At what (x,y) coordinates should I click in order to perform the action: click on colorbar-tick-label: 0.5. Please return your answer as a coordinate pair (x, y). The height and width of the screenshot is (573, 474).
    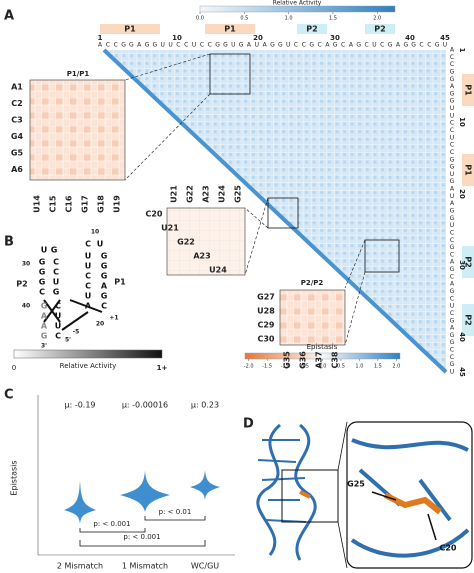
    Looking at the image, I should click on (244, 19).